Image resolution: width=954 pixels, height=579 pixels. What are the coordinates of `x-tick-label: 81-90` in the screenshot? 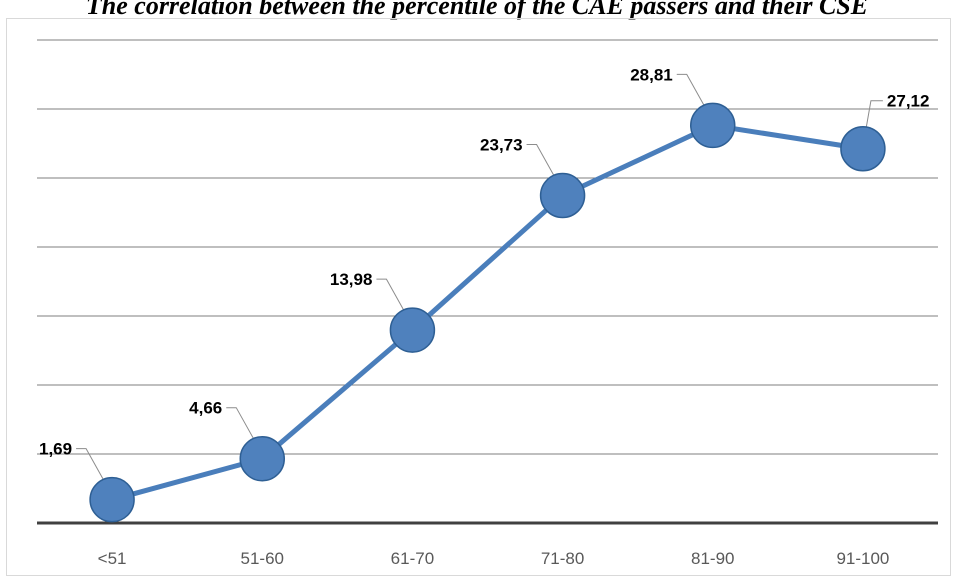 It's located at (712, 558).